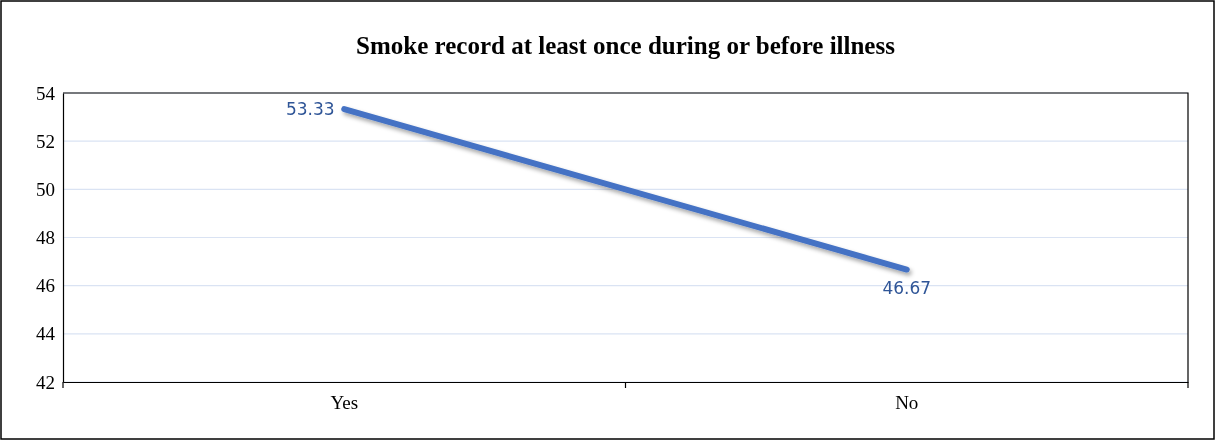 This screenshot has width=1216, height=441. What do you see at coordinates (46, 93) in the screenshot?
I see `y-tick-label: 54` at bounding box center [46, 93].